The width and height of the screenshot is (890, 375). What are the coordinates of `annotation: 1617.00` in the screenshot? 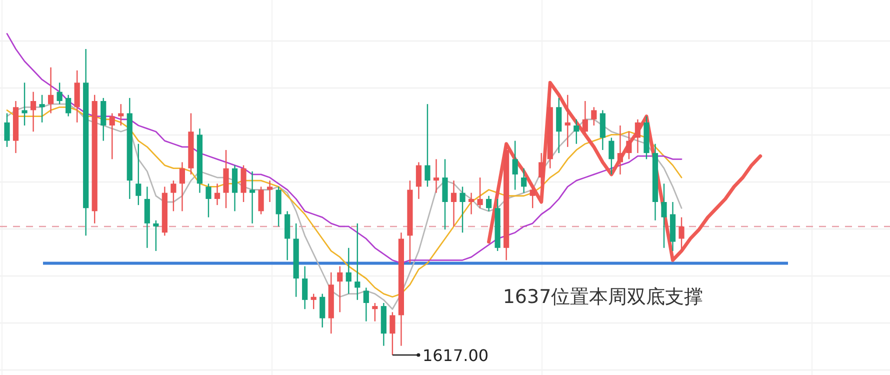 It's located at (455, 355).